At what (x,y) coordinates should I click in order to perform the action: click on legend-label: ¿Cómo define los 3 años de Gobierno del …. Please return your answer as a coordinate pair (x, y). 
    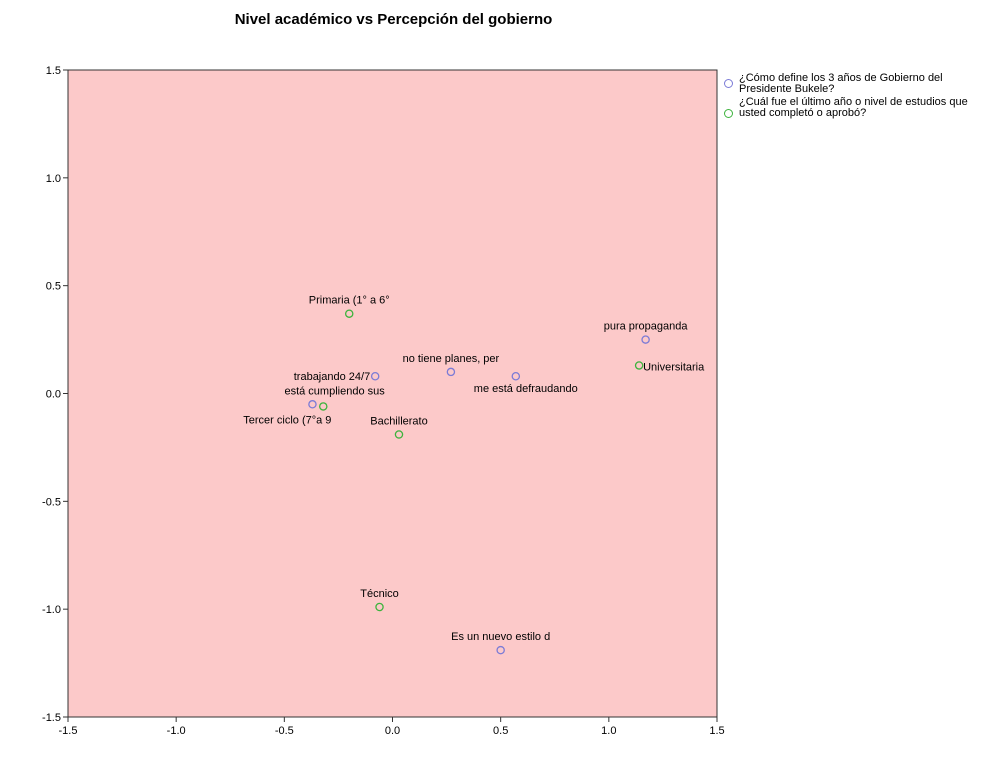
    Looking at the image, I should click on (841, 83).